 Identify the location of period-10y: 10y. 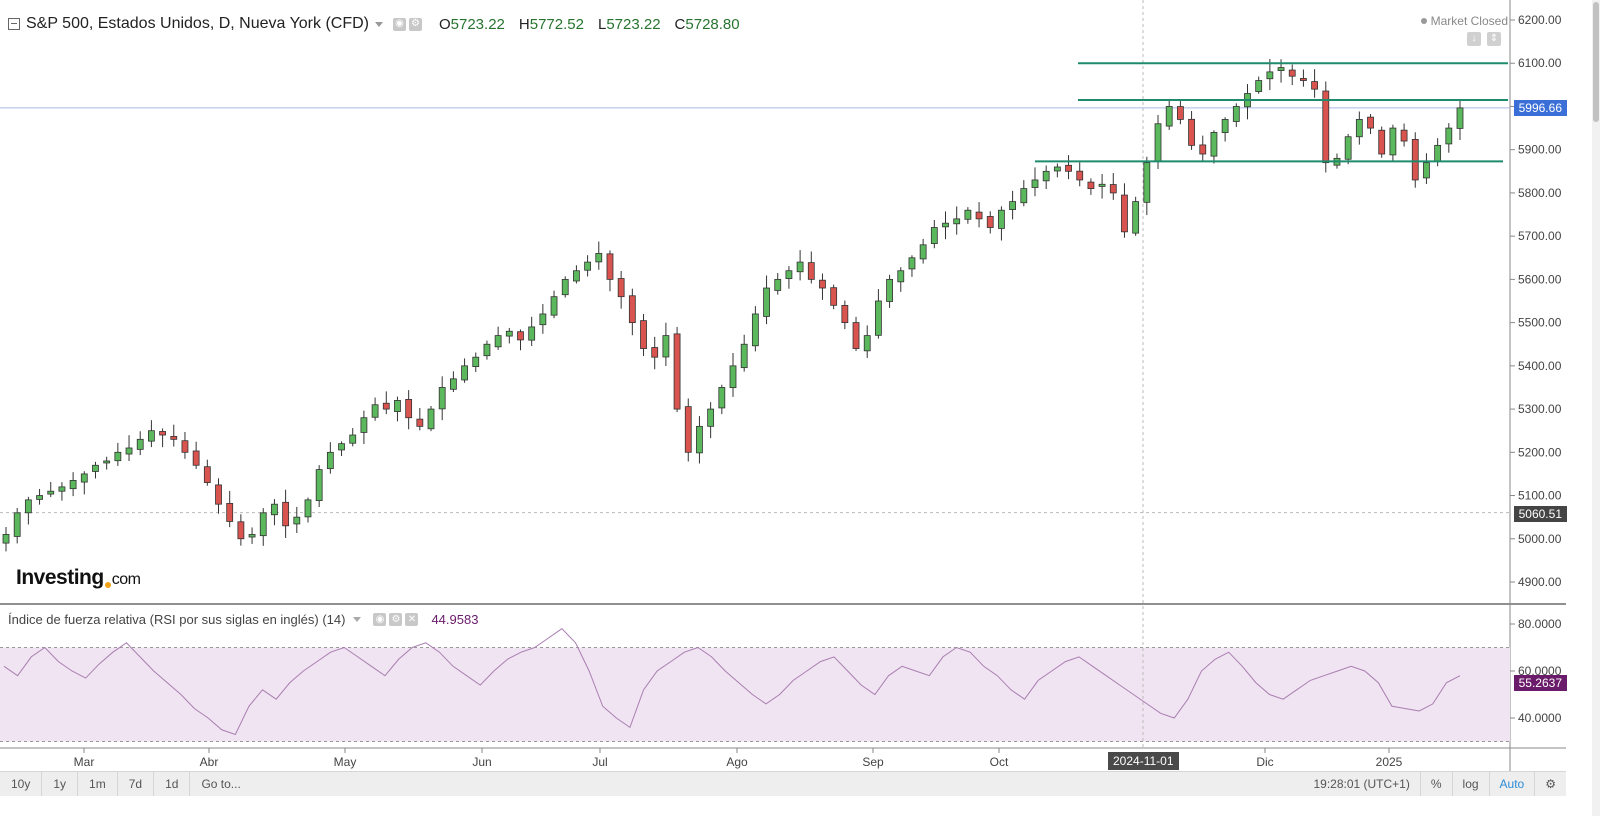
(21, 784).